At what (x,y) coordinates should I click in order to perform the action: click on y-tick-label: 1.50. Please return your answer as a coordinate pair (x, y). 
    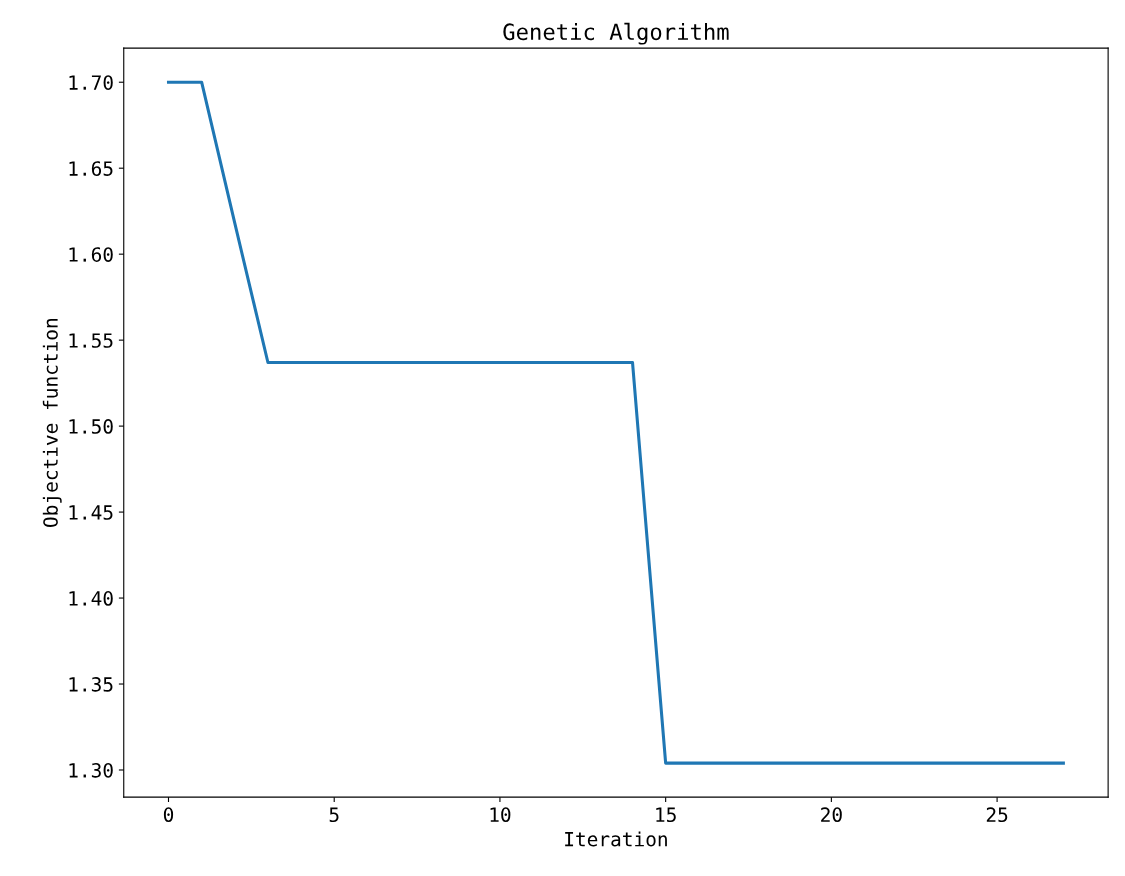
    Looking at the image, I should click on (91, 426).